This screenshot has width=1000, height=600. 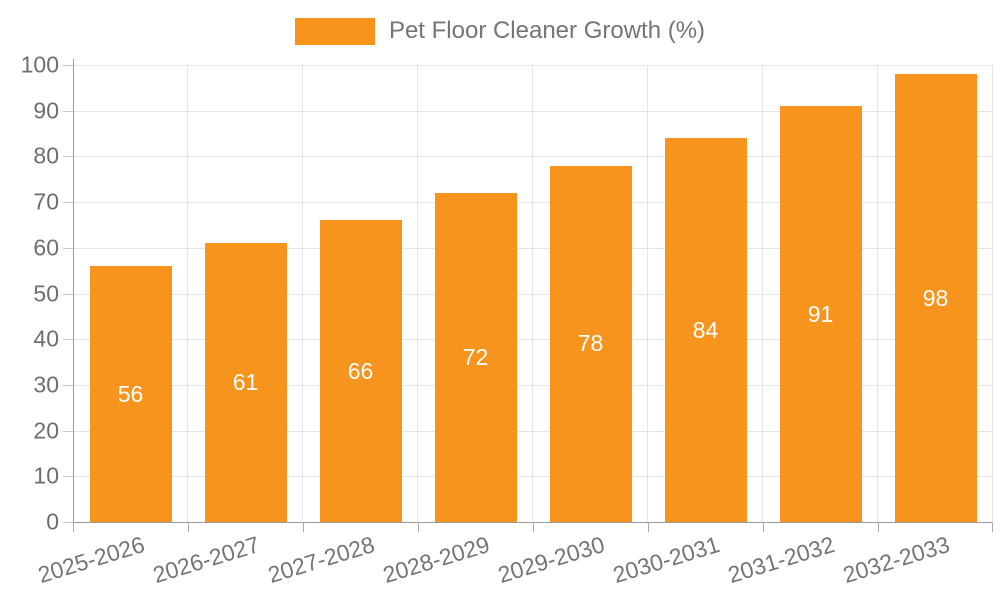 I want to click on x-axis-tick-label: 2025-2026, so click(x=91, y=560).